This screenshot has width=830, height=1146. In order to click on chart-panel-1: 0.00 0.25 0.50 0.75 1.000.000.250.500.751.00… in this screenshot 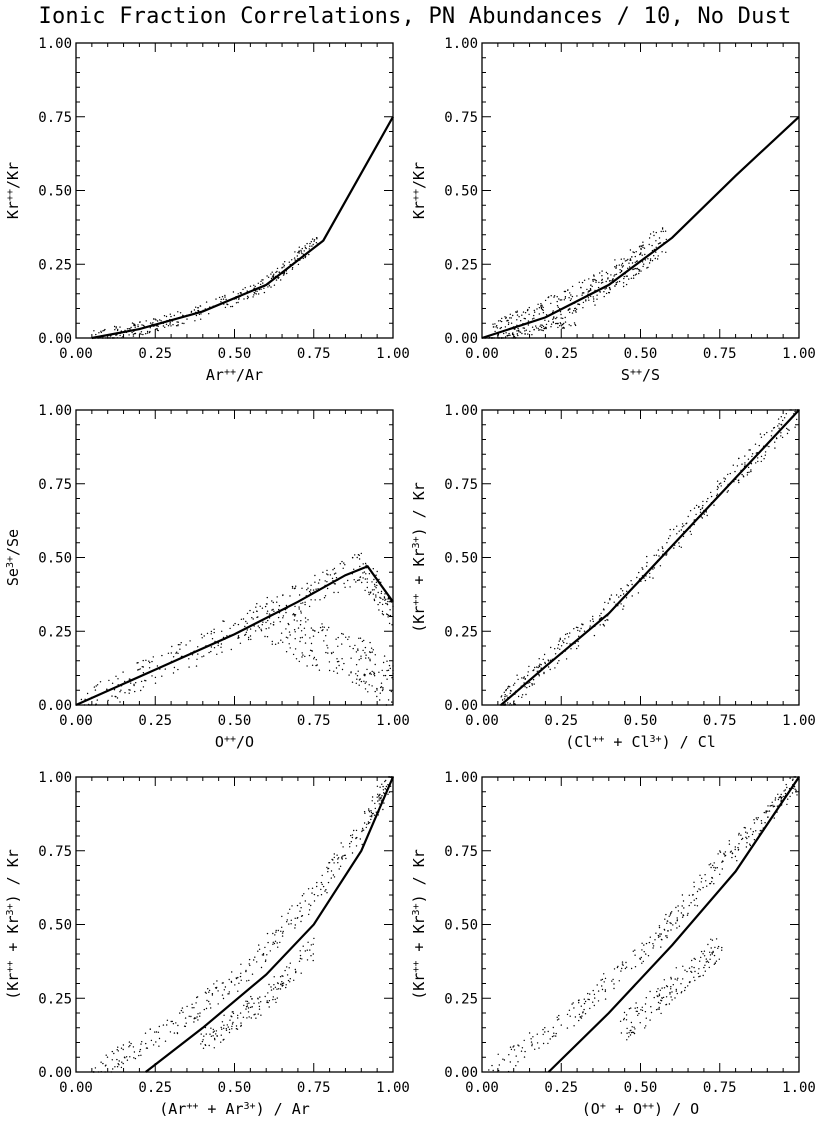, I will do `click(207, 210)`.